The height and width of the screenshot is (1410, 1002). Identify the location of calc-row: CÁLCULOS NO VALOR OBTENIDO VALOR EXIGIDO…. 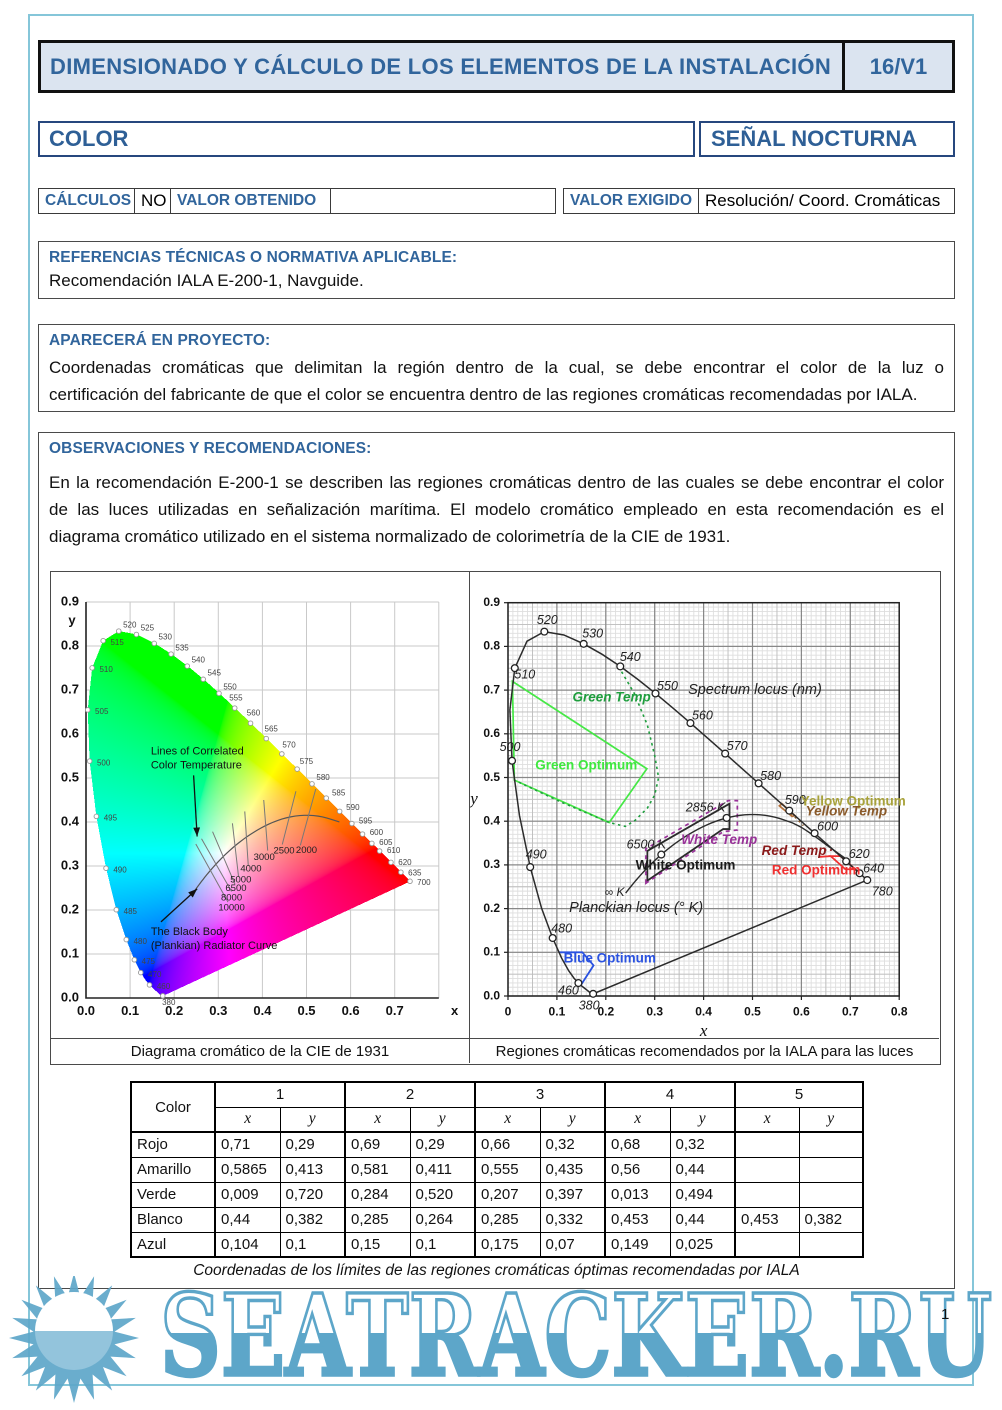
(496, 201).